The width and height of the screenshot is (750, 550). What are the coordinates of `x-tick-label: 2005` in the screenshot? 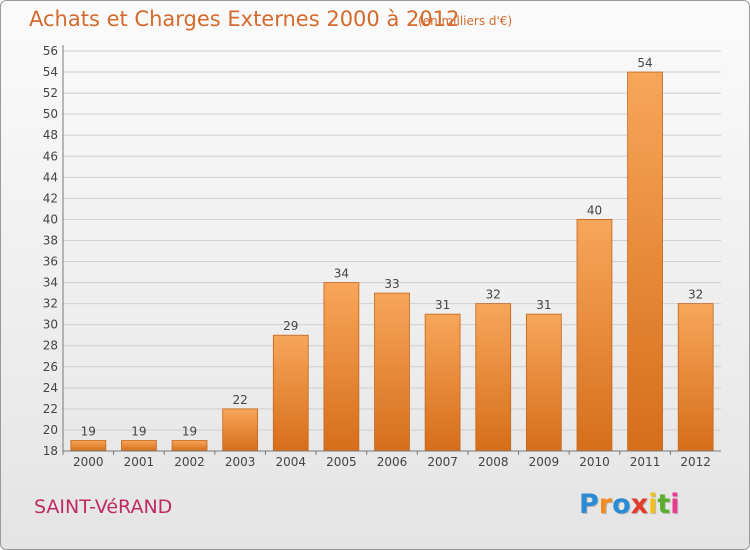 It's located at (341, 462).